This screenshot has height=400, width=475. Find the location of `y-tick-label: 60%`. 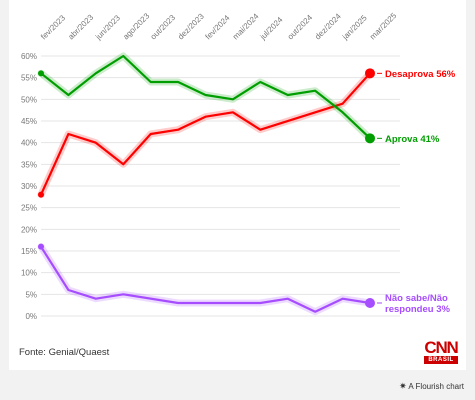

y-tick-label: 60% is located at coordinates (29, 56).